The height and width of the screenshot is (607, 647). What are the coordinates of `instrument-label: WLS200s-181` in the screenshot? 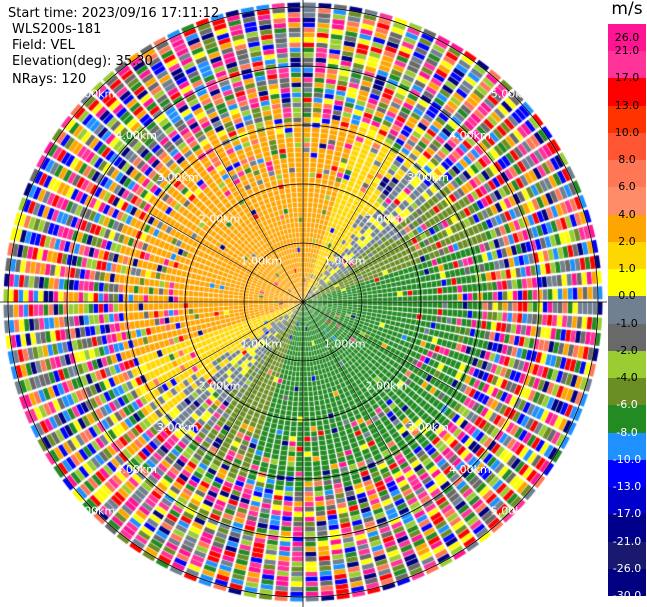 It's located at (57, 29).